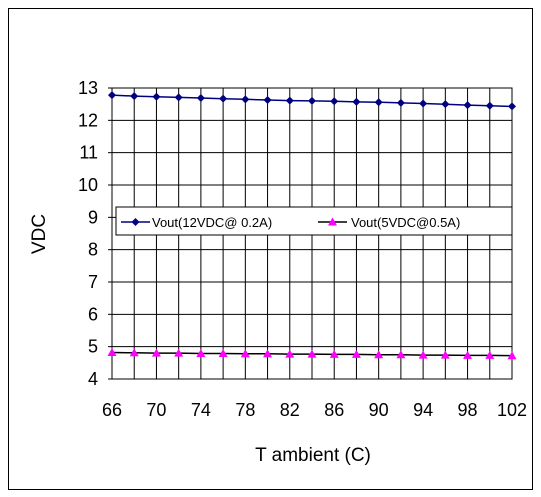  I want to click on y-tick-label: 5, so click(93, 347).